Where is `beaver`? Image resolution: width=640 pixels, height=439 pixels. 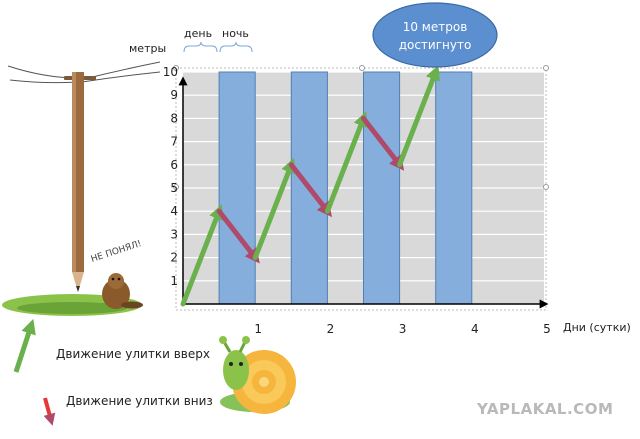 beaver is located at coordinates (122, 291).